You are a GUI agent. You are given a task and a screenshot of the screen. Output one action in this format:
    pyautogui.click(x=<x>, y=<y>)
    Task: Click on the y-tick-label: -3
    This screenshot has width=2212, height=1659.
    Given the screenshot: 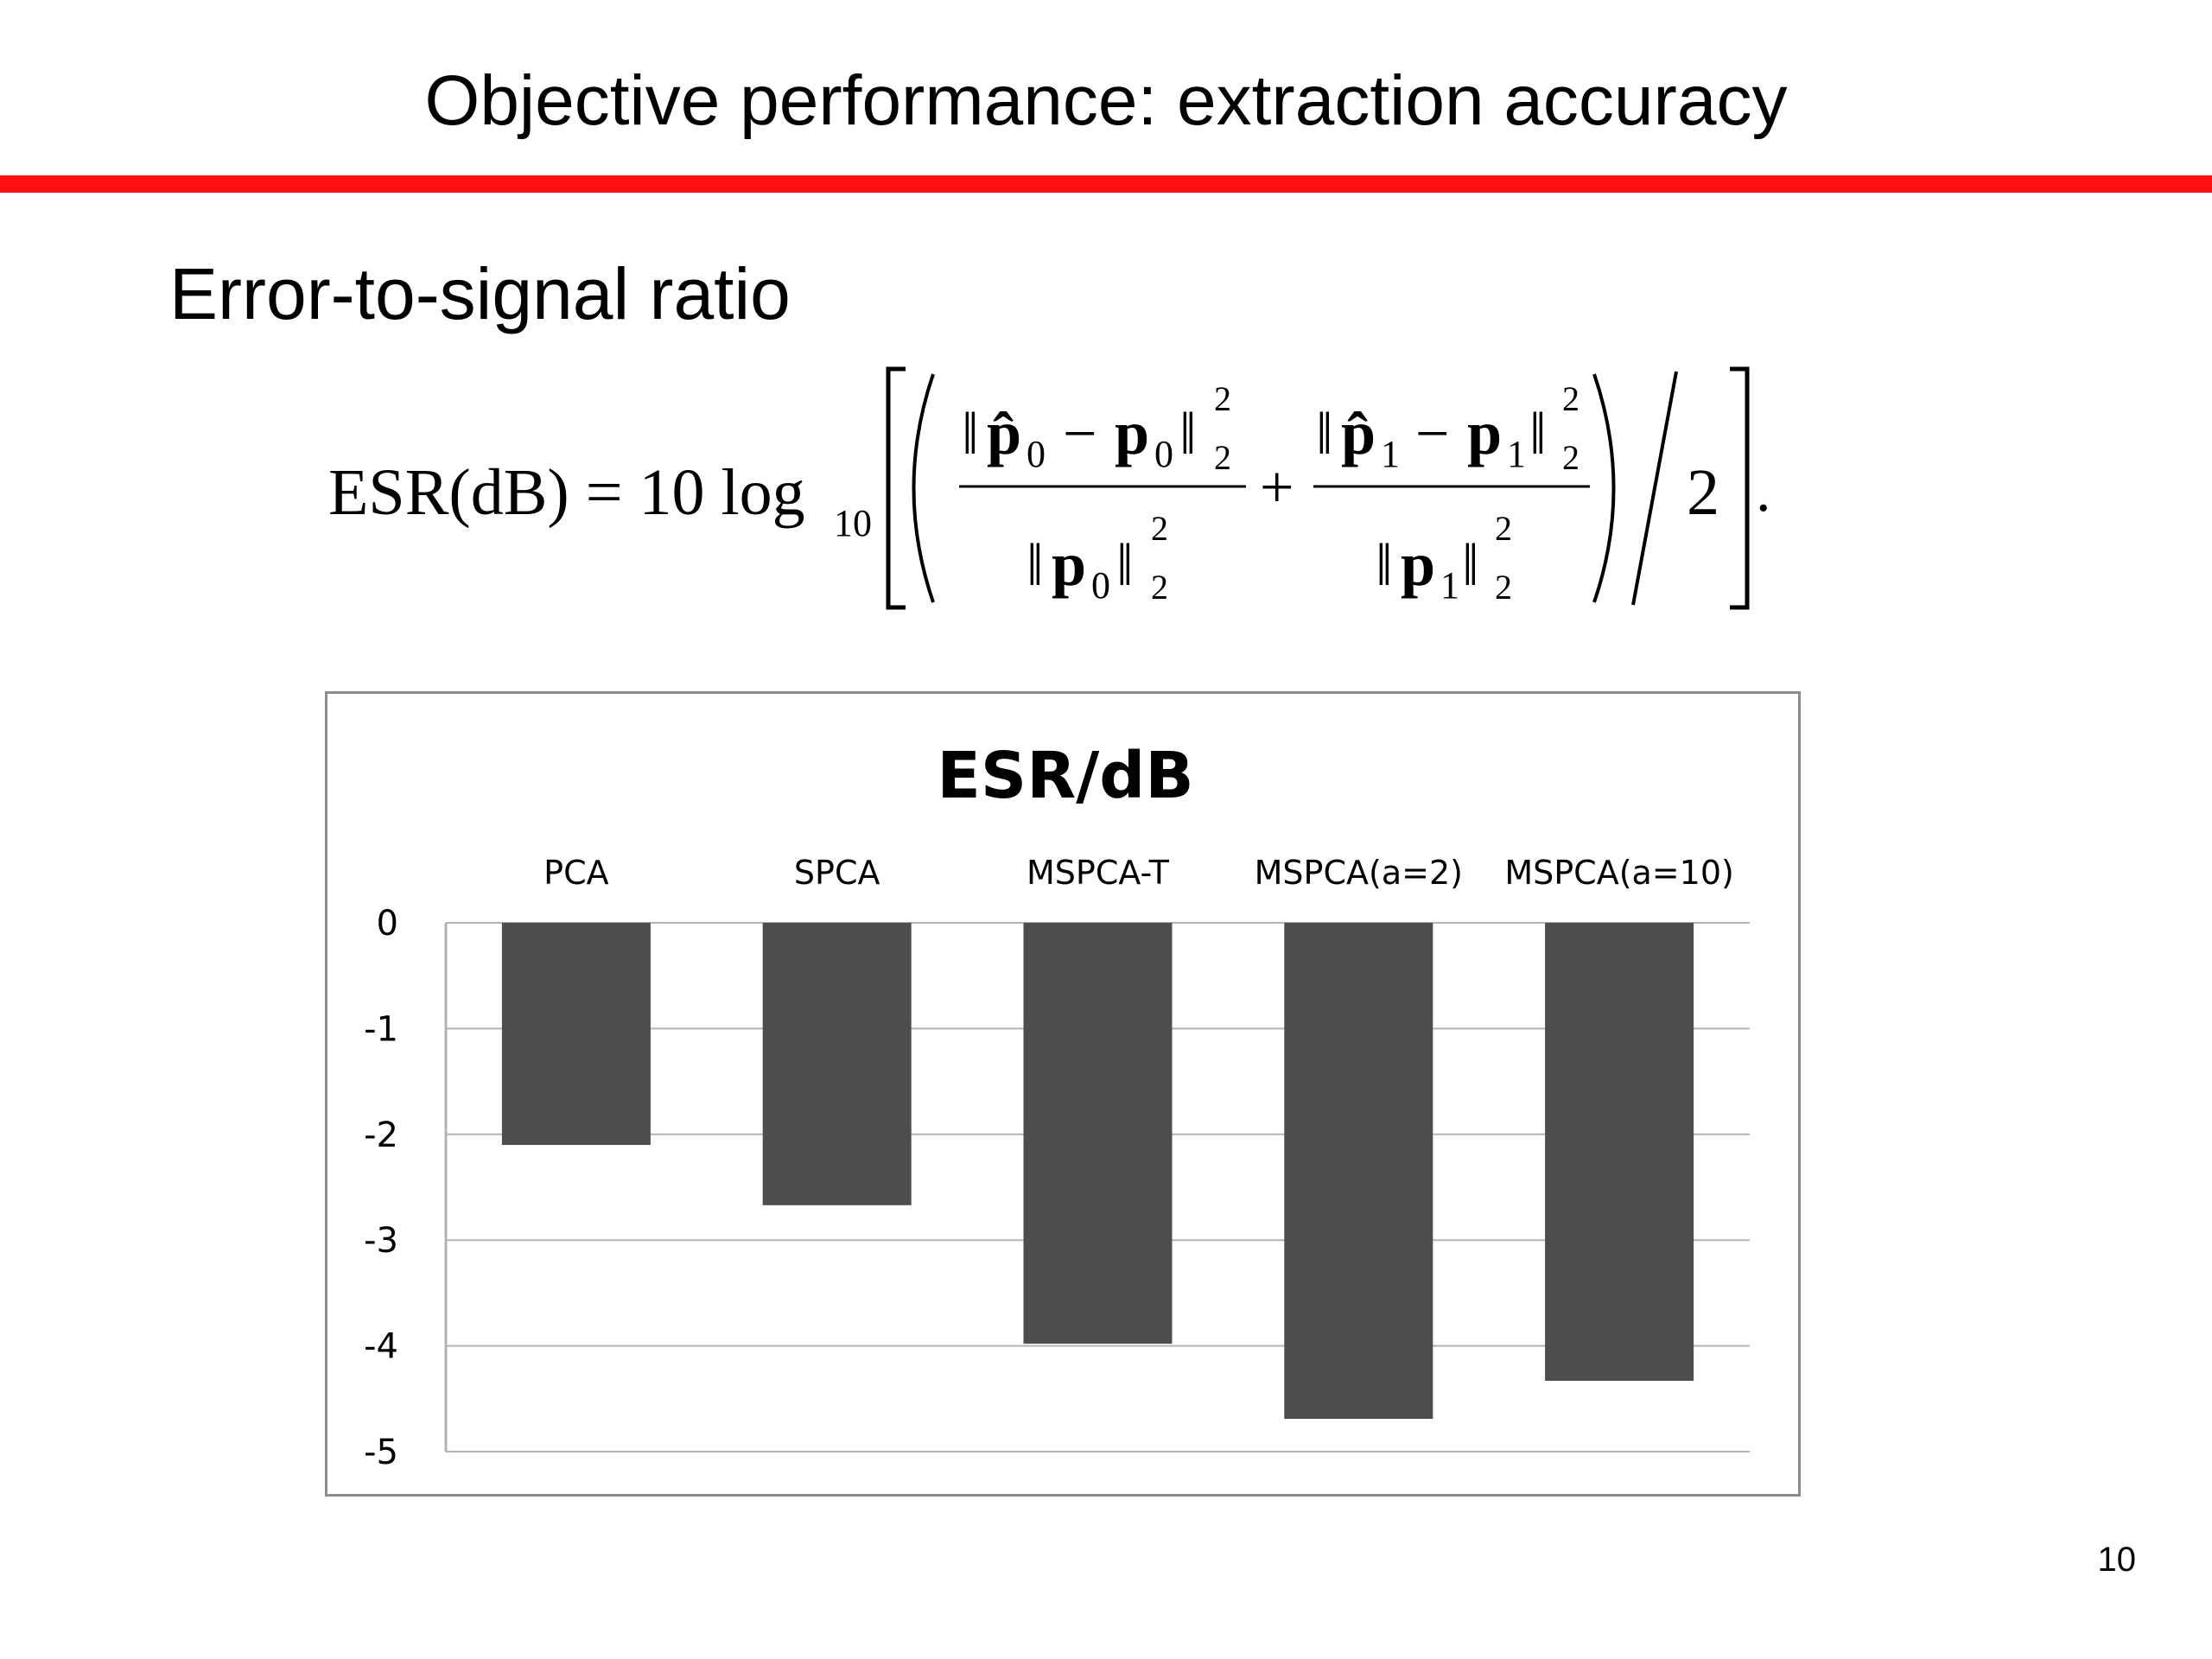 What is the action you would take?
    pyautogui.click(x=381, y=1241)
    